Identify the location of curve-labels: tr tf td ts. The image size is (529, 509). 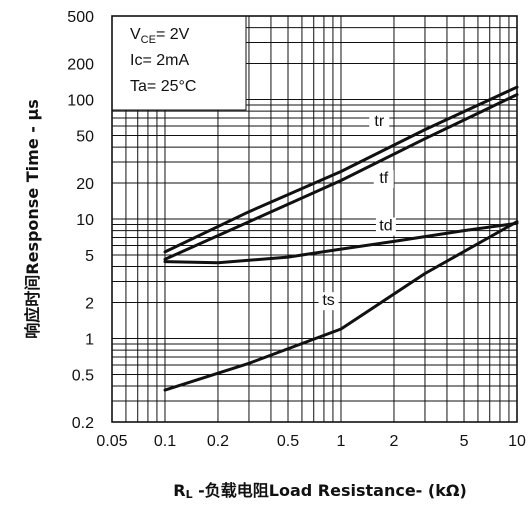
(357, 212).